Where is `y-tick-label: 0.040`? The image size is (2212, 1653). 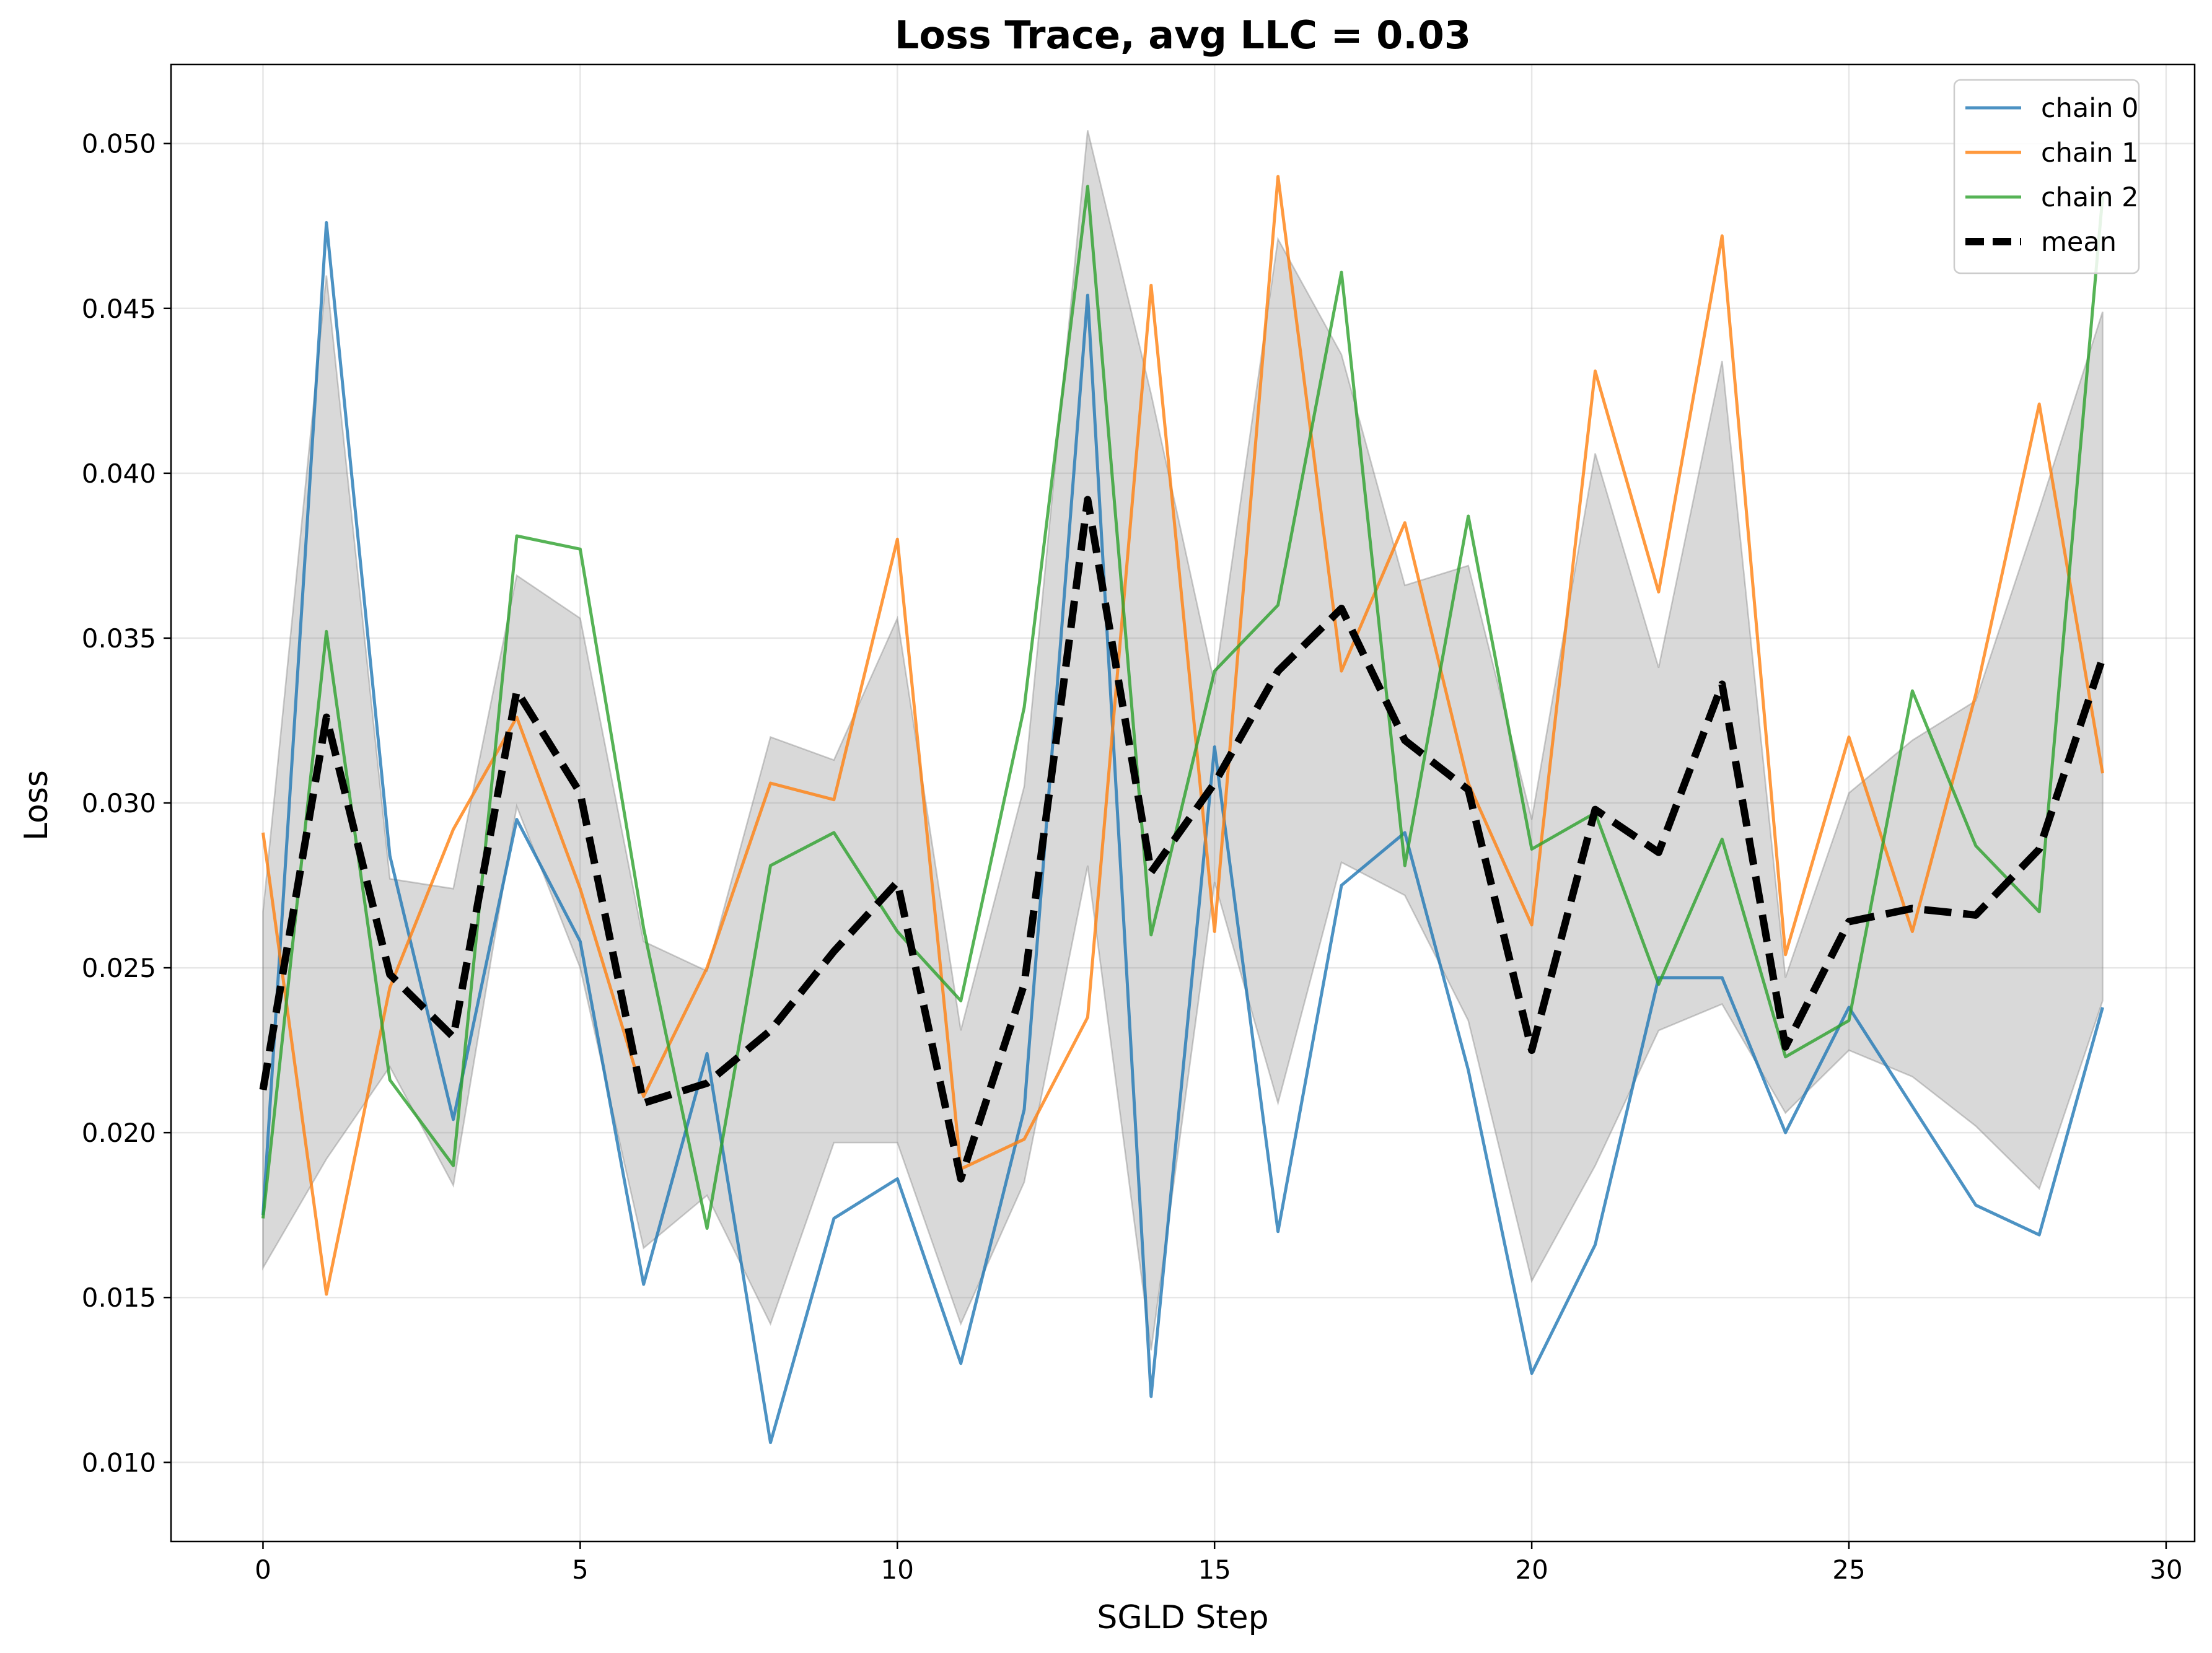
y-tick-label: 0.040 is located at coordinates (119, 473).